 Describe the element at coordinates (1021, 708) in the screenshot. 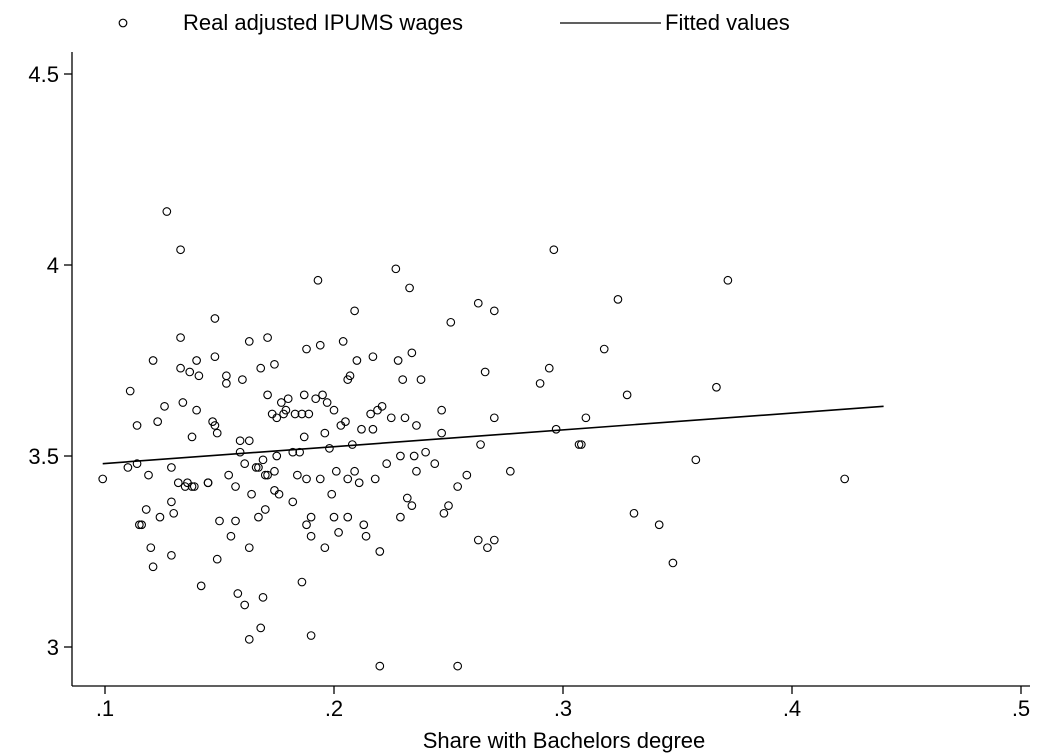

I see `x-tick-label: .5` at that location.